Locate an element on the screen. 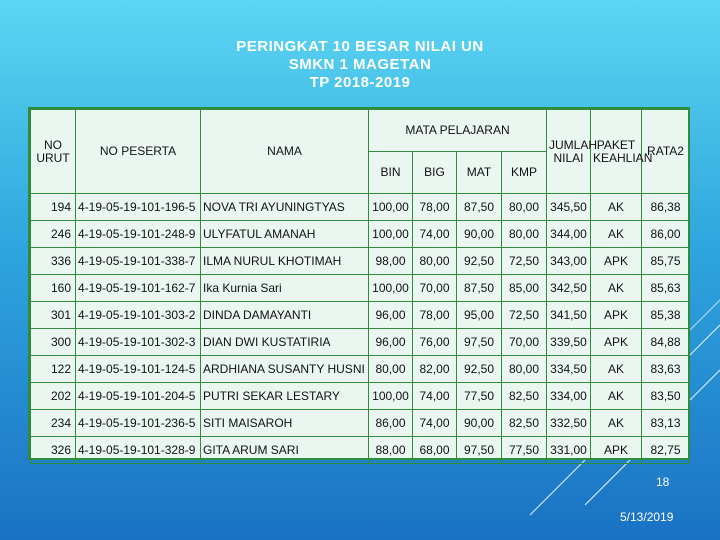  cell-nama: GITA ARUM SARI is located at coordinates (284, 450).